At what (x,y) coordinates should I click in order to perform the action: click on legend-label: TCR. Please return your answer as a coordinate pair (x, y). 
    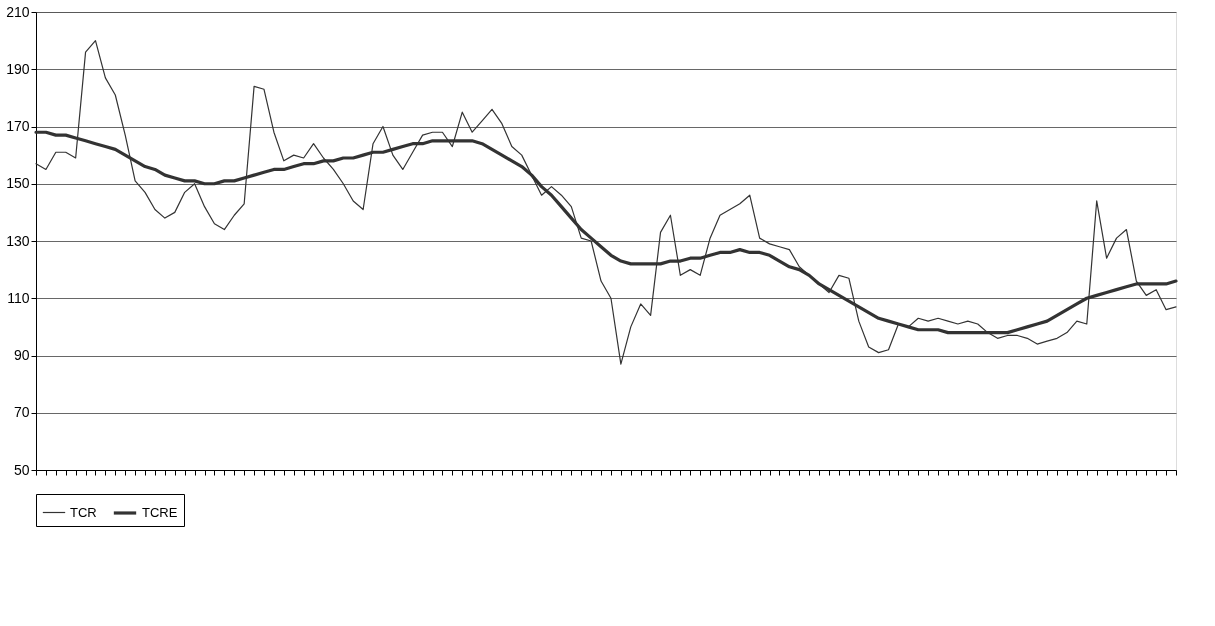
    Looking at the image, I should click on (83, 512).